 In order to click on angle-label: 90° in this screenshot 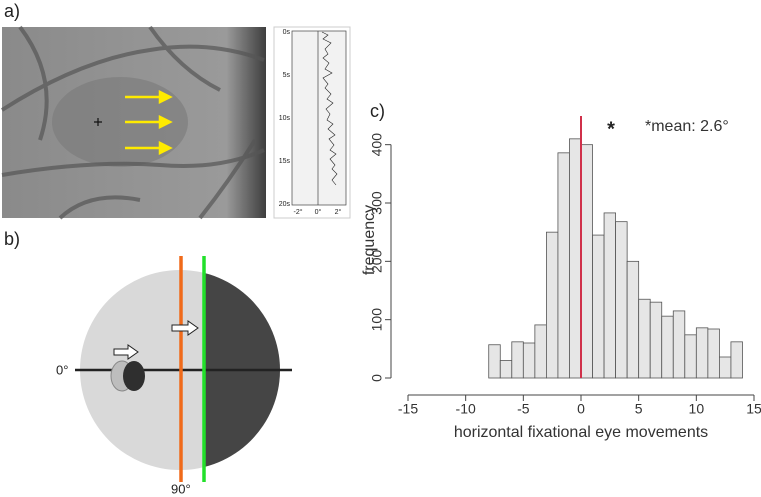, I will do `click(181, 488)`.